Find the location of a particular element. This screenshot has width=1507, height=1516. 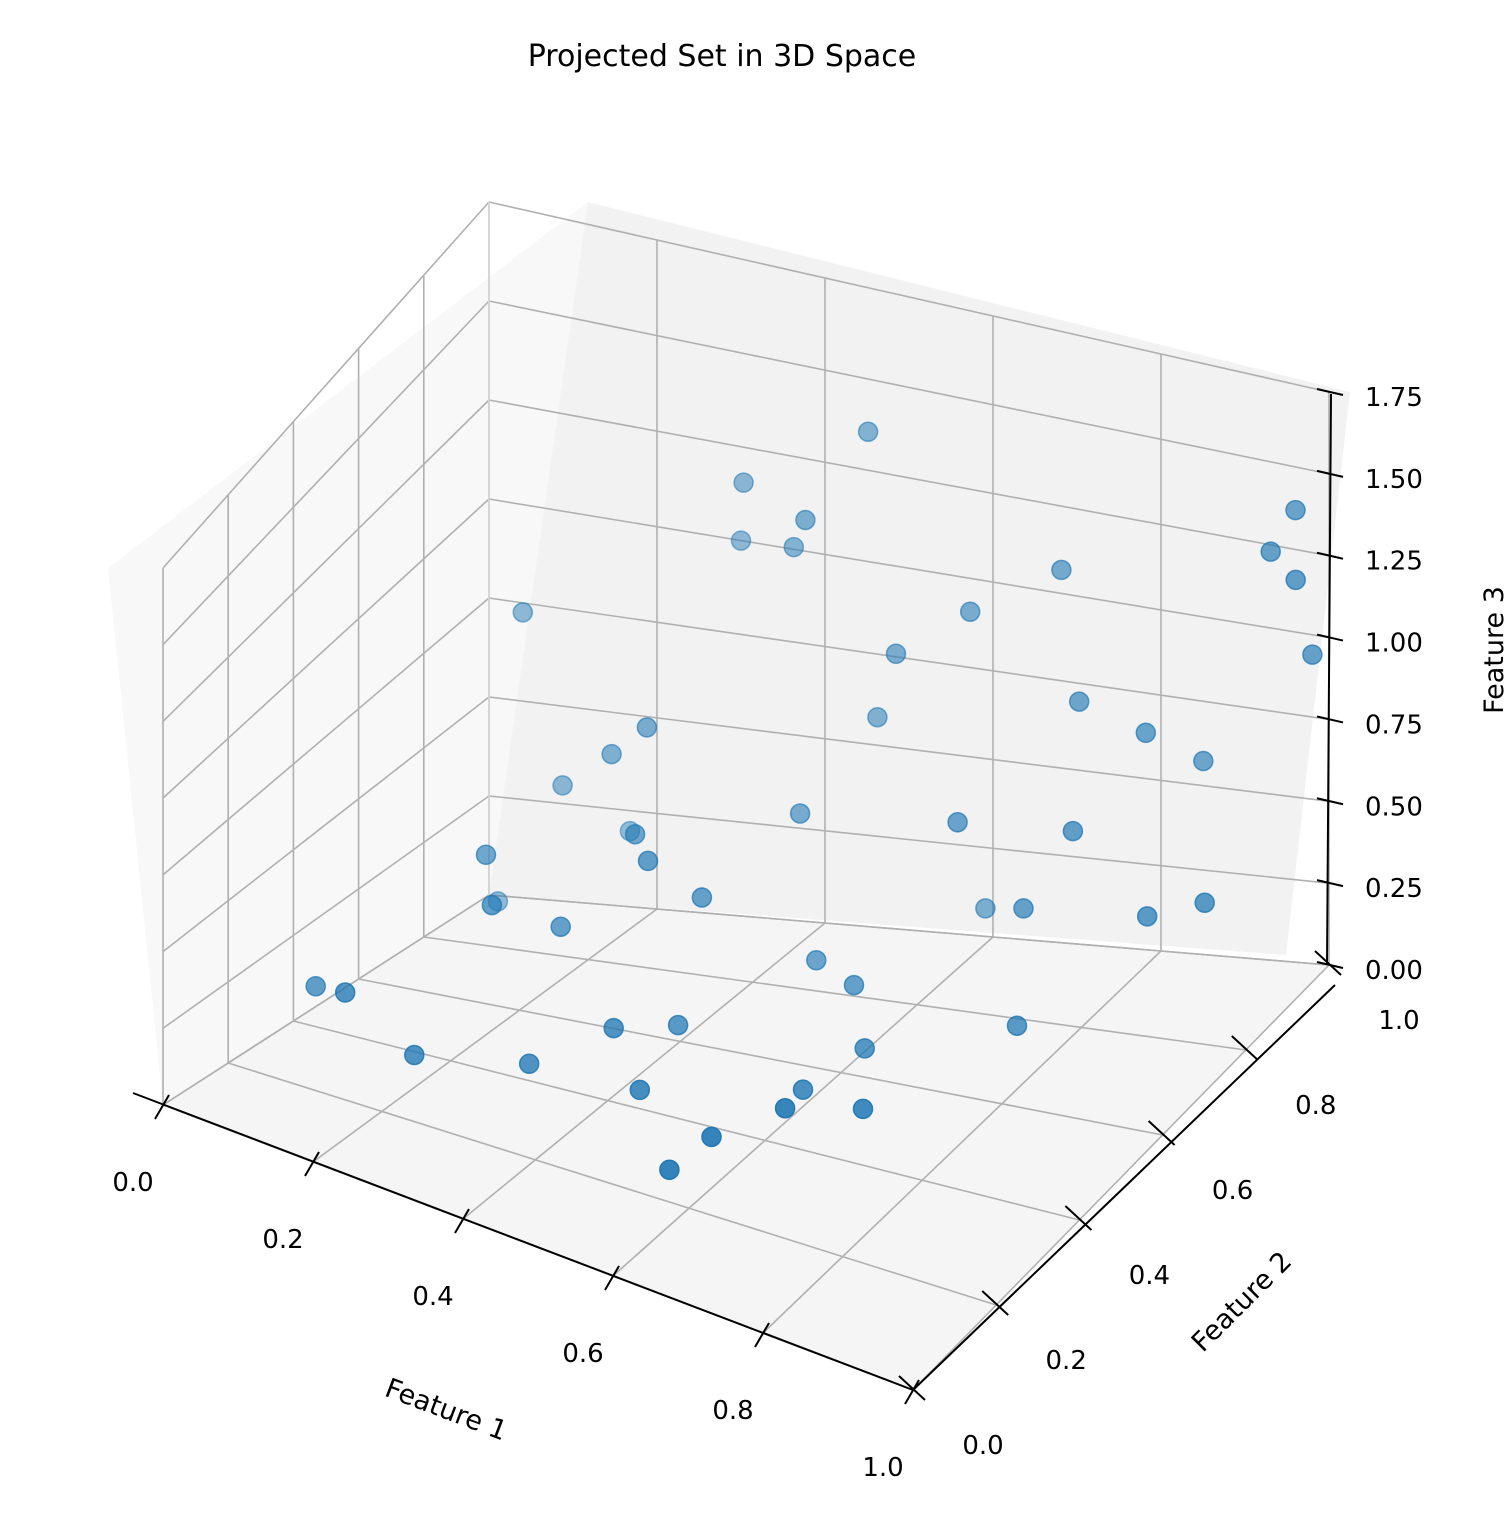

z-tick-label: 0.00 is located at coordinates (1394, 971).